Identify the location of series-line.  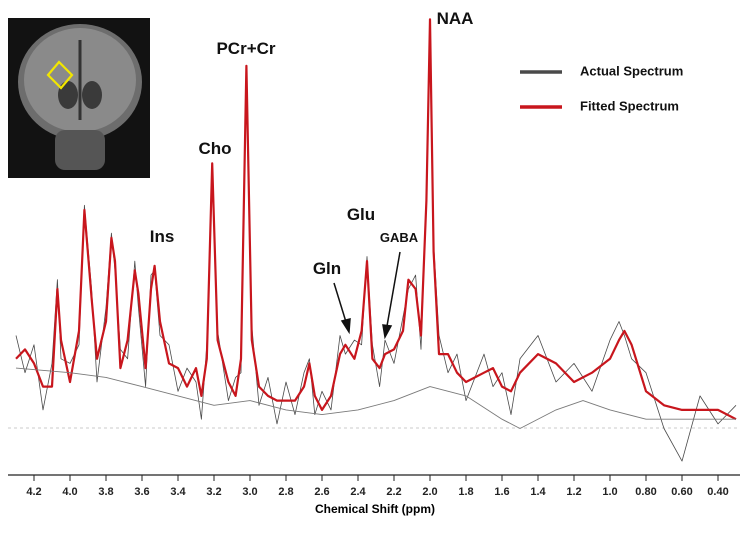
(375, 398).